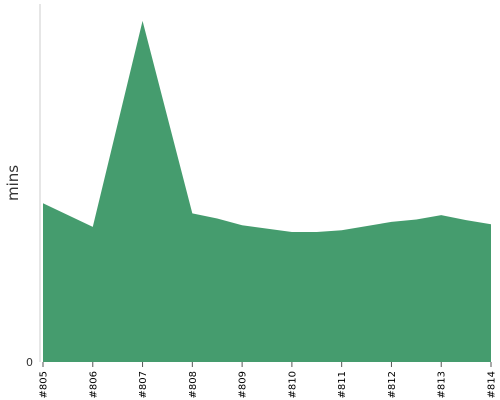 This screenshot has height=400, width=500. What do you see at coordinates (13, 183) in the screenshot?
I see `y-axis-title: mins` at bounding box center [13, 183].